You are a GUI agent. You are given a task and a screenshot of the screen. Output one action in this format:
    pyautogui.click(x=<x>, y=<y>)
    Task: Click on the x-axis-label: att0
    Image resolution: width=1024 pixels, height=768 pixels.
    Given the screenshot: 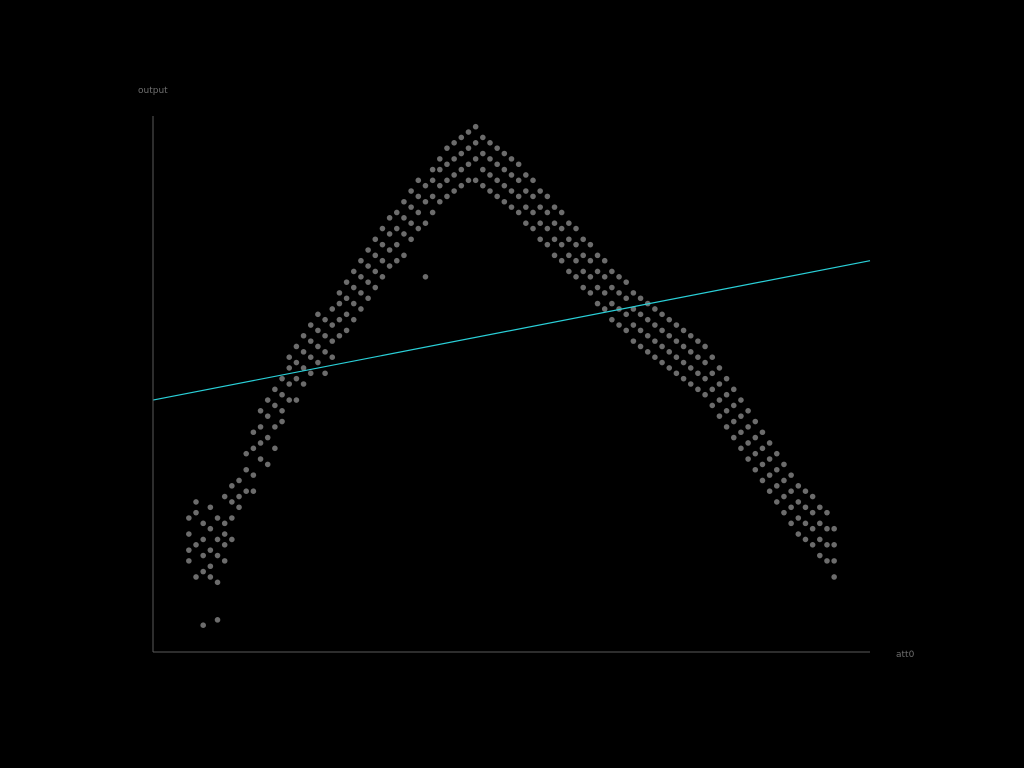 What is the action you would take?
    pyautogui.click(x=905, y=655)
    